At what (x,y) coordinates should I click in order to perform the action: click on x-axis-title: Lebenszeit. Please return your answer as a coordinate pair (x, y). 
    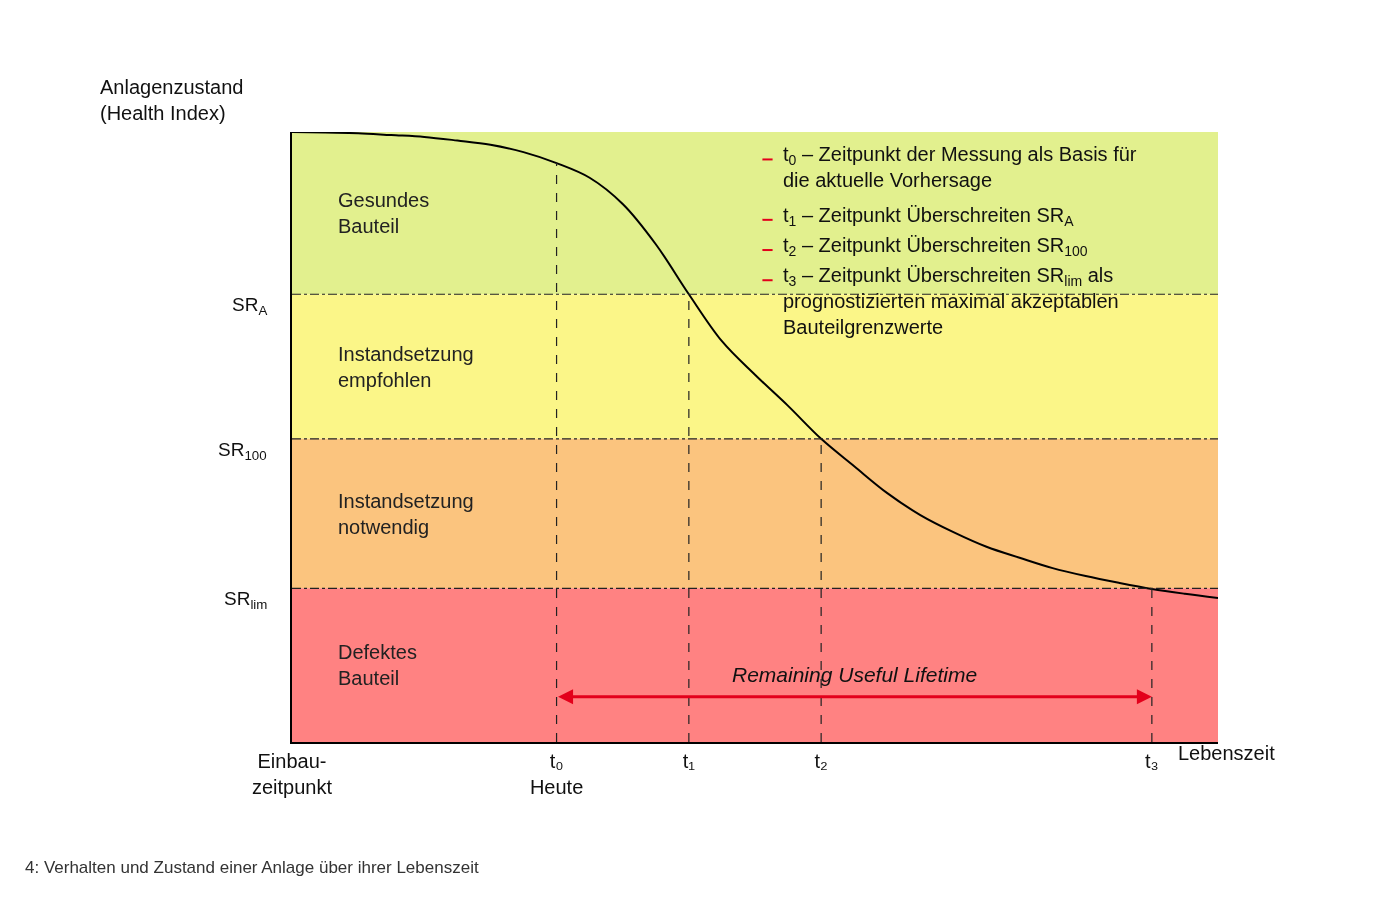
    Looking at the image, I should click on (1227, 753).